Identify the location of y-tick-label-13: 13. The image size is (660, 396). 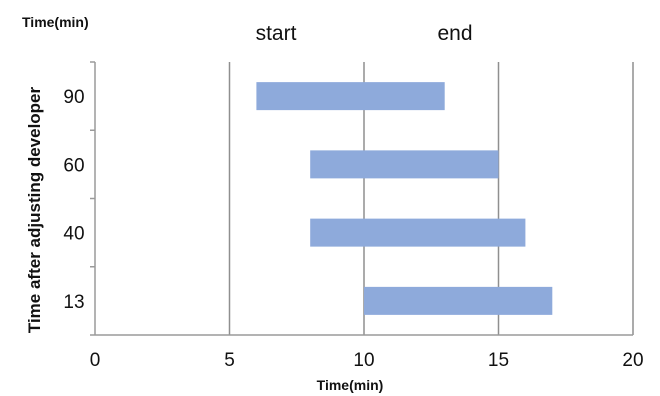
(73, 302).